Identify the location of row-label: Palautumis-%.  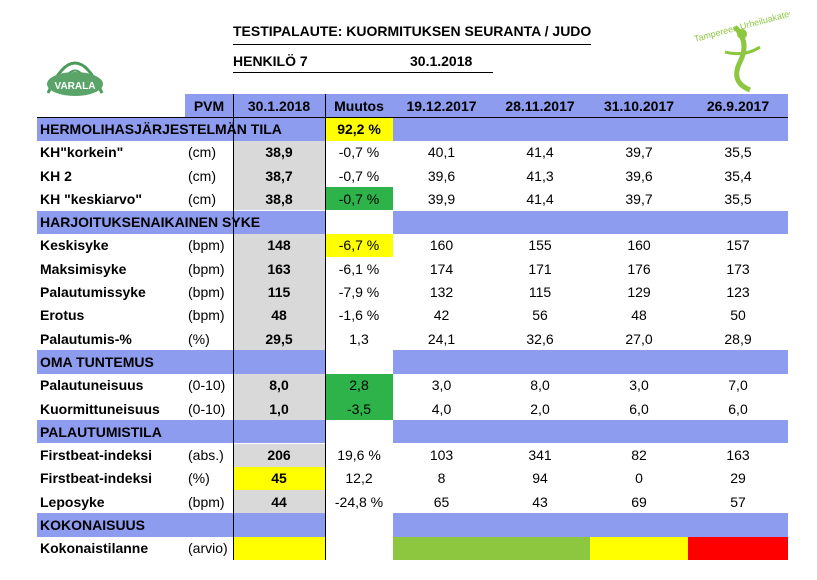
(86, 338).